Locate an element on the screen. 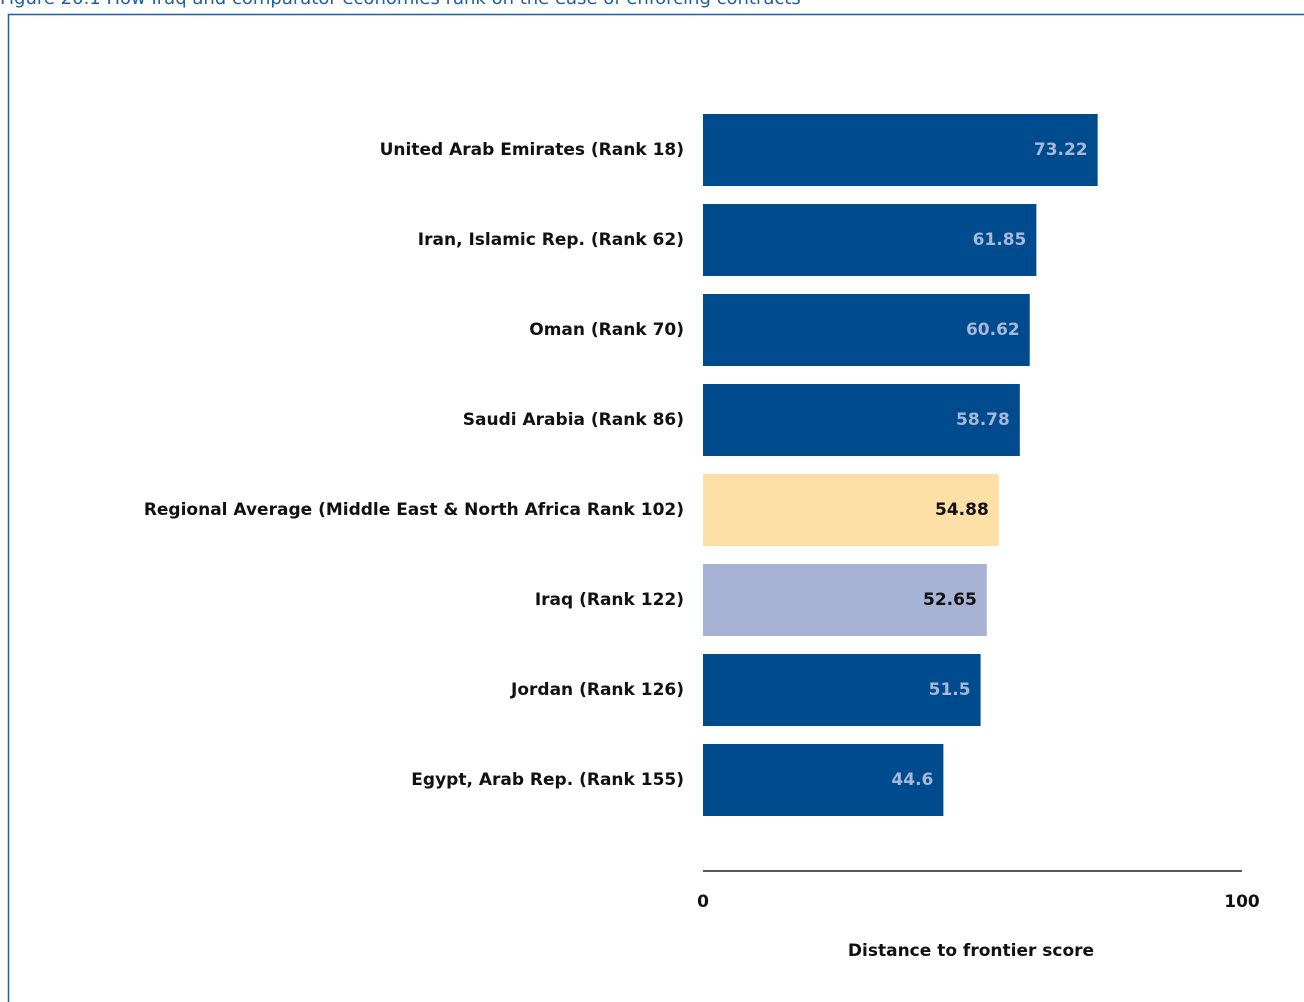 The image size is (1304, 1002). value-label: 44.6 is located at coordinates (912, 780).